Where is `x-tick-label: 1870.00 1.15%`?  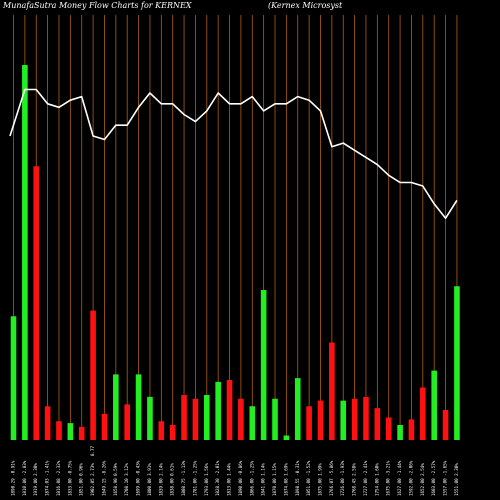
x-tick-label: 1870.00 1.15% is located at coordinates (274, 479).